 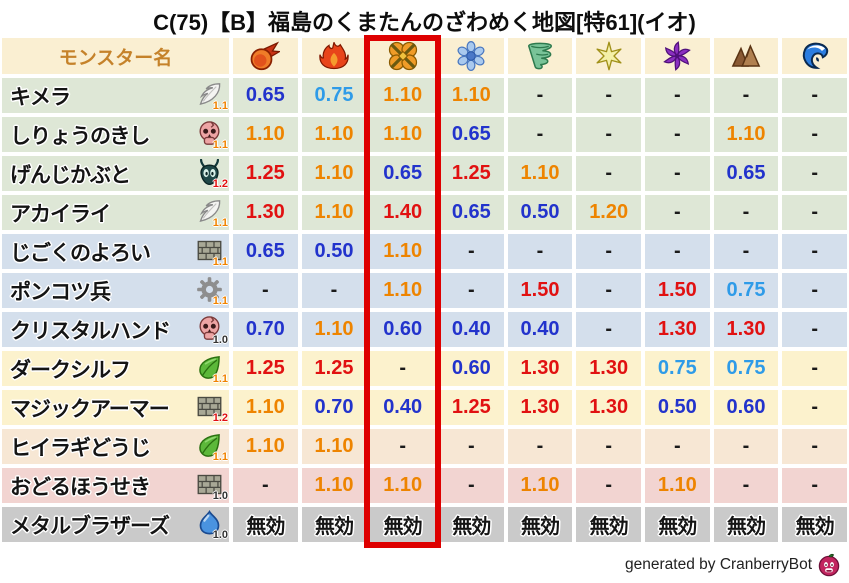 I want to click on column-header-lightning, so click(x=608, y=56).